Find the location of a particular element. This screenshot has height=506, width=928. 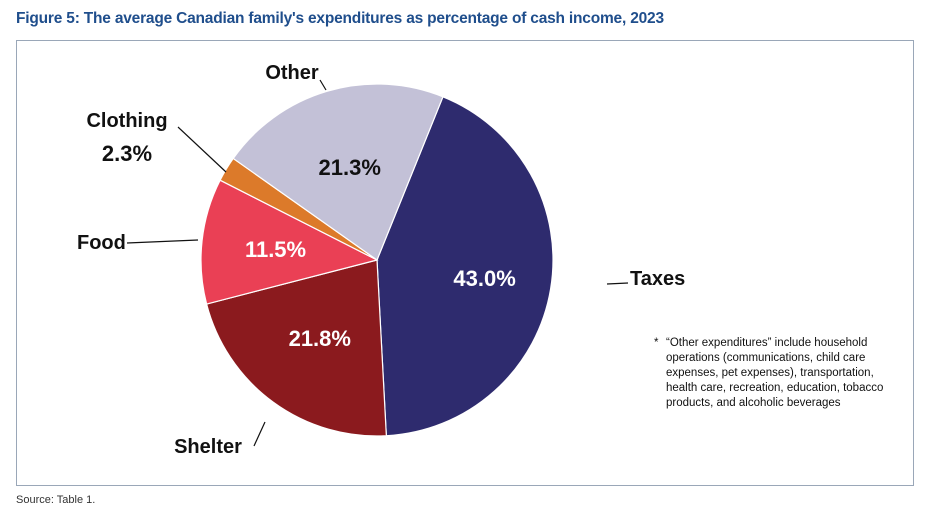

pie-slice-shelter is located at coordinates (296, 348).